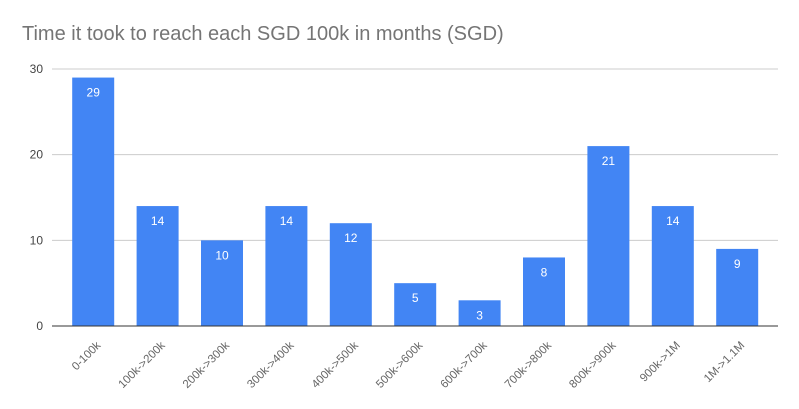 This screenshot has width=799, height=409. What do you see at coordinates (37, 197) in the screenshot?
I see `y-axis: 0 10 20 30` at bounding box center [37, 197].